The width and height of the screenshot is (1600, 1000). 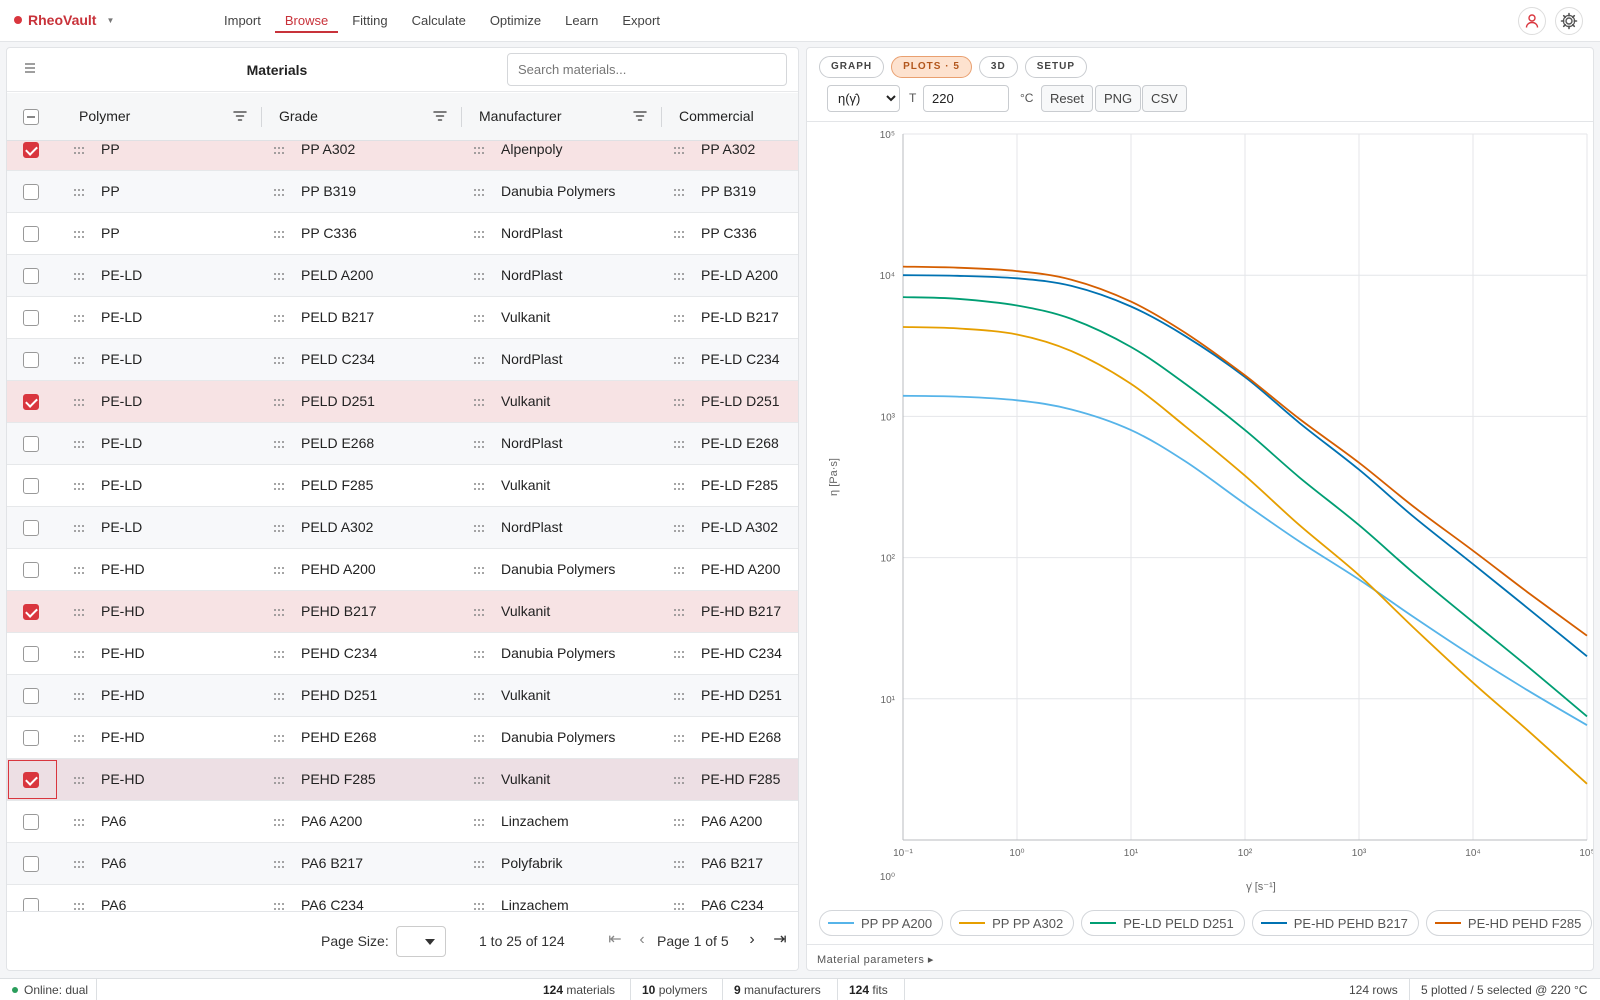 I want to click on table-row: PP PP B319 Danubia Polymers PP B319, so click(x=402, y=192).